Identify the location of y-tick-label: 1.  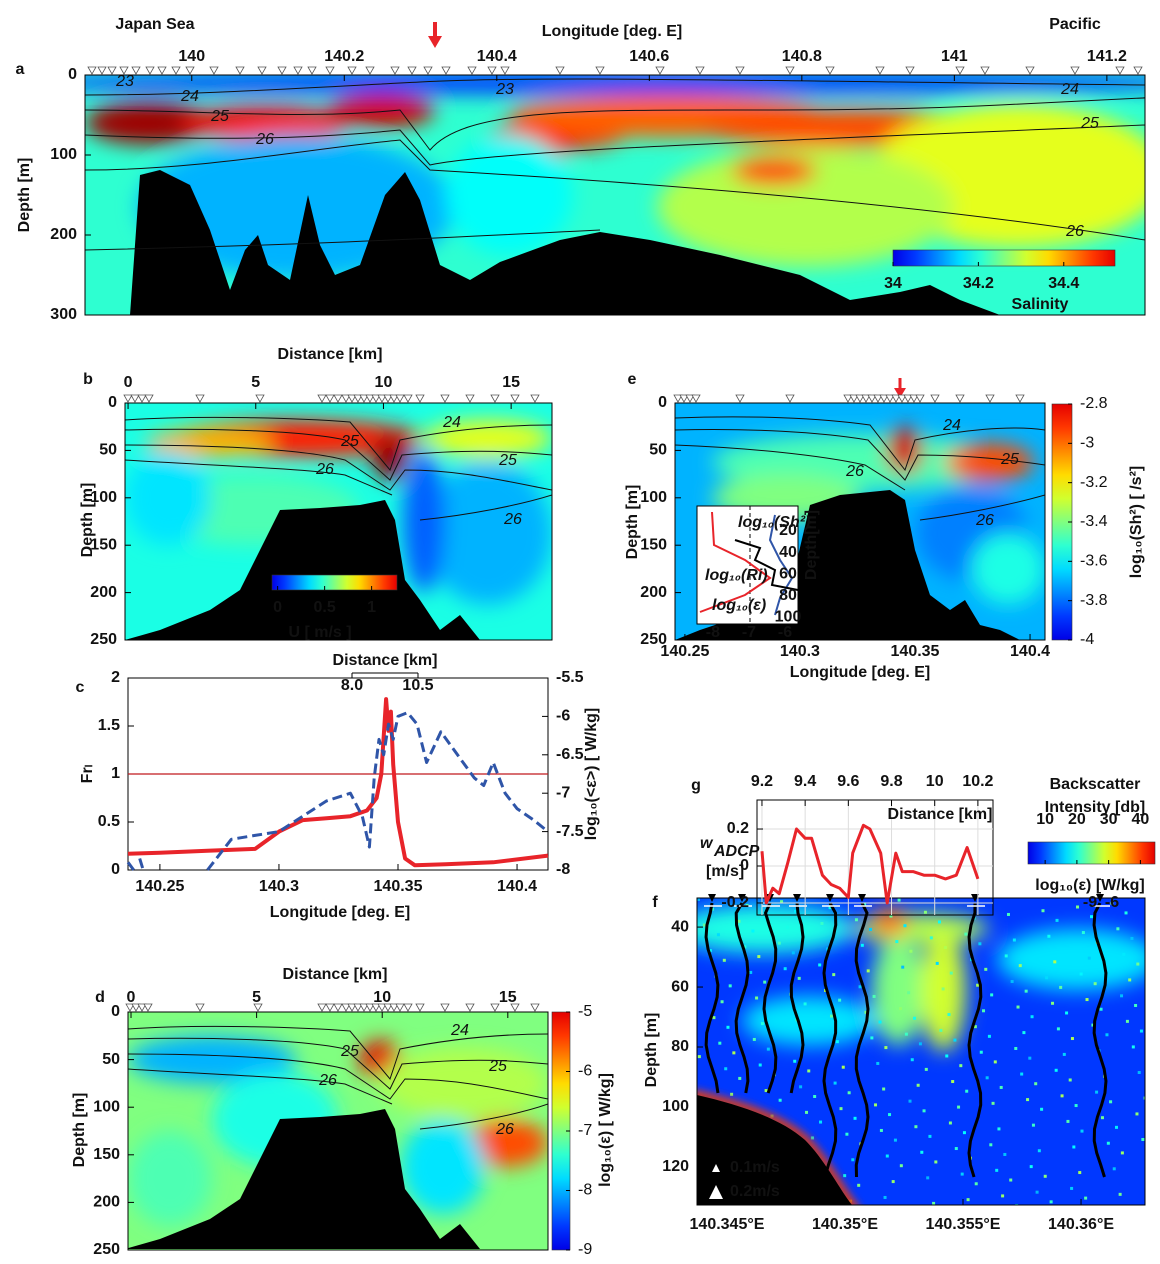
(115, 773).